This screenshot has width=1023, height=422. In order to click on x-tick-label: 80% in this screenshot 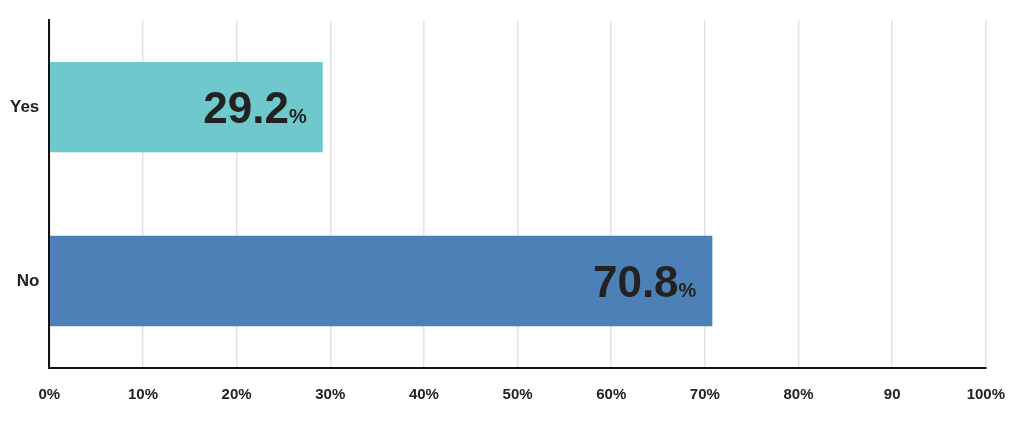, I will do `click(798, 394)`.